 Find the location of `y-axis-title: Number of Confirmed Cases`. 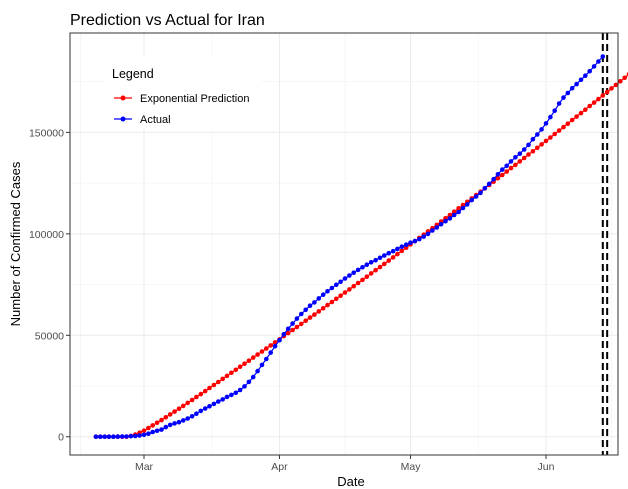

y-axis-title: Number of Confirmed Cases is located at coordinates (15, 243).